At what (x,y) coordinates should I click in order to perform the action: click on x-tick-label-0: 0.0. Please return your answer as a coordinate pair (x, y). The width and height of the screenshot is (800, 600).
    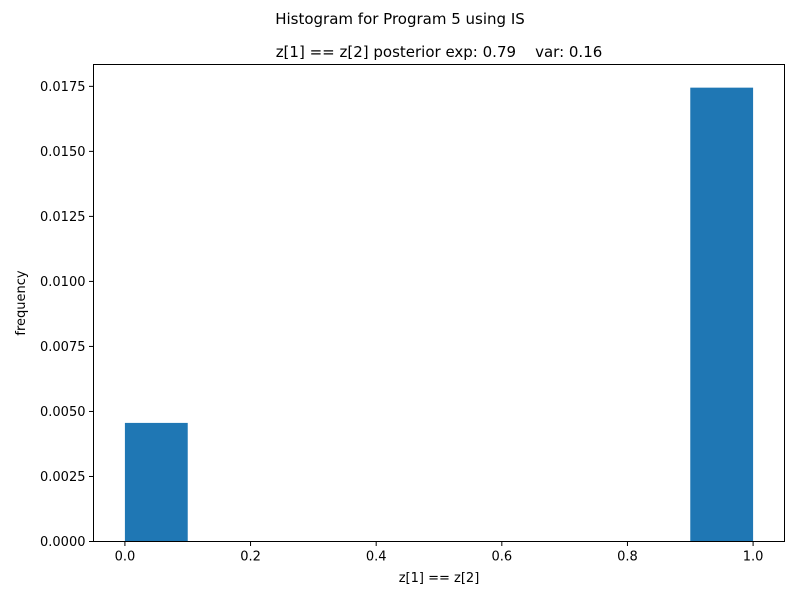
    Looking at the image, I should click on (125, 557).